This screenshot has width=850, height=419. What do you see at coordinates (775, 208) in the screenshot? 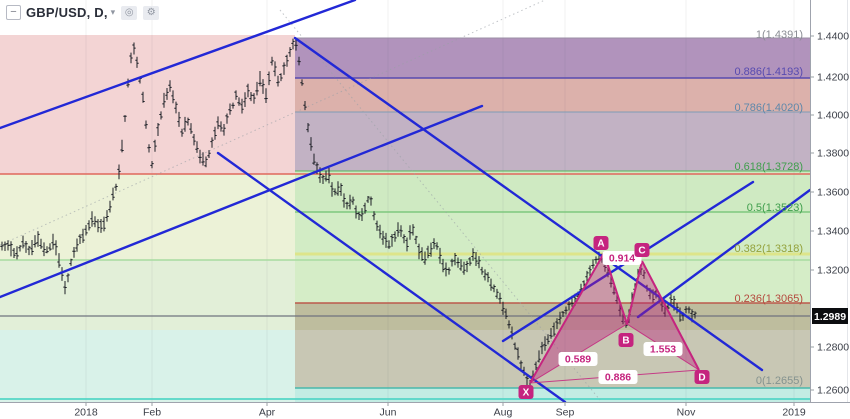
I see `fib-label: 0.5(1.3523)` at bounding box center [775, 208].